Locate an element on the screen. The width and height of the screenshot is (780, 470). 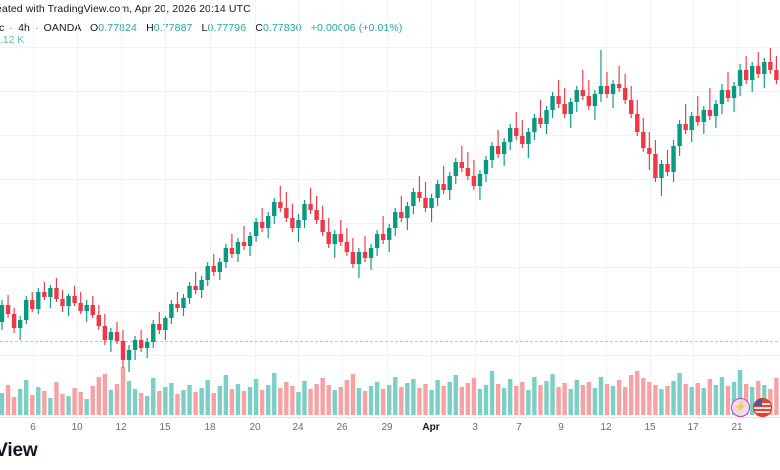
x-axis-tick-label: 6 is located at coordinates (33, 427).